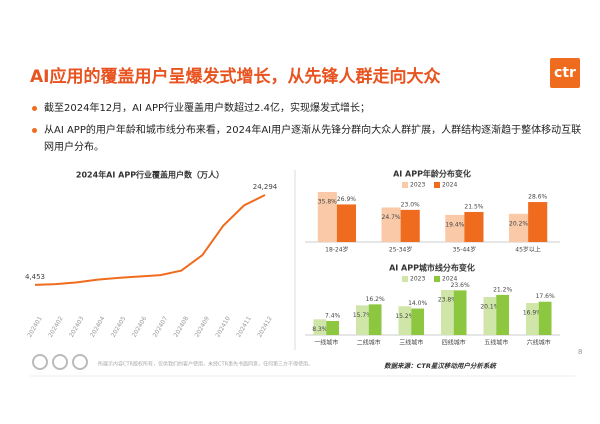 The image size is (600, 424). Describe the element at coordinates (35, 277) in the screenshot. I see `data-label: 4,453` at that location.